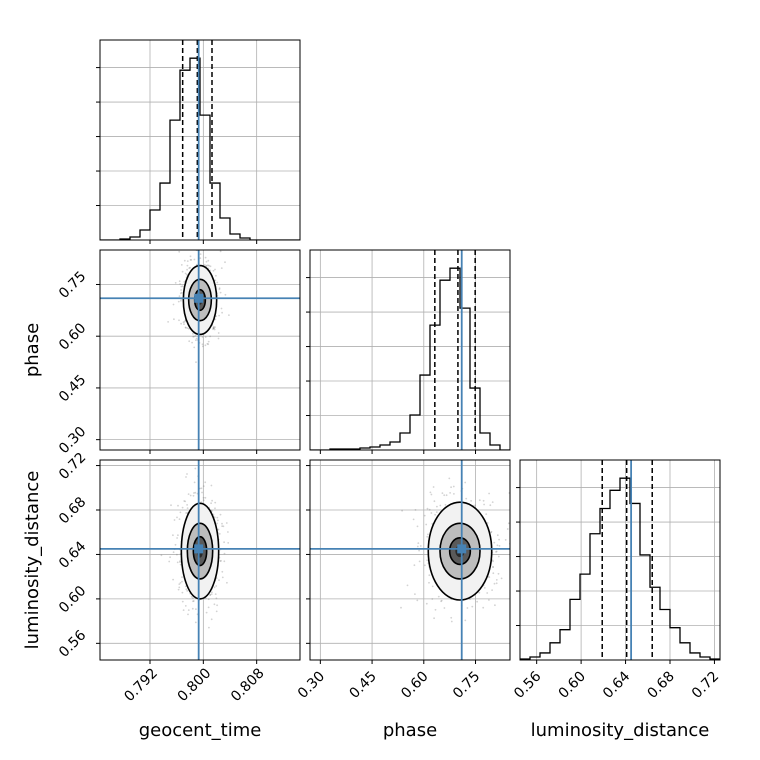 Image resolution: width=760 pixels, height=760 pixels. What do you see at coordinates (462, 549) in the screenshot?
I see `injection-marker` at bounding box center [462, 549].